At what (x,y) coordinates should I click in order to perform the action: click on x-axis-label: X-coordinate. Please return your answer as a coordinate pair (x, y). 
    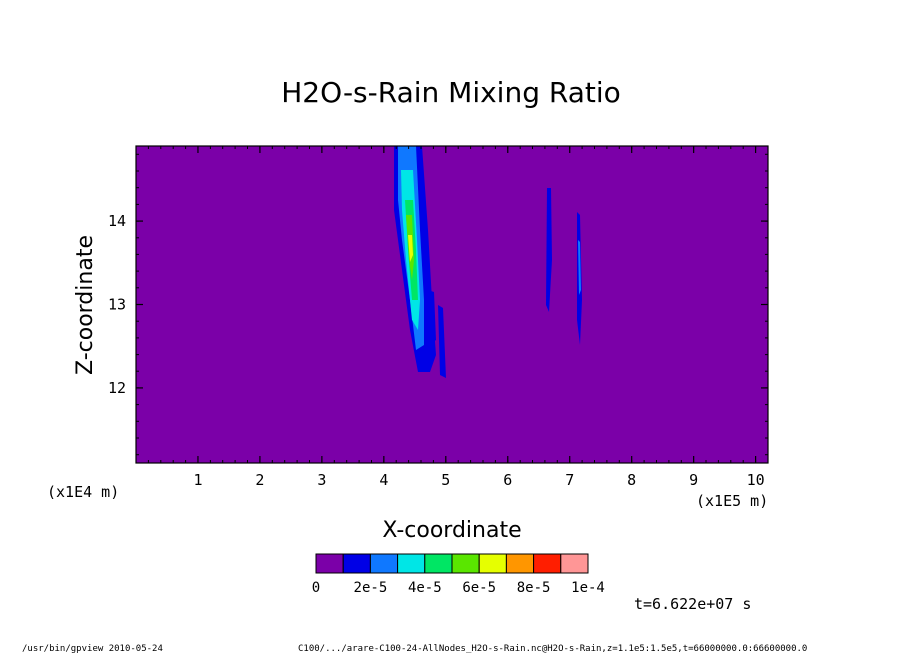
    Looking at the image, I should click on (451, 530).